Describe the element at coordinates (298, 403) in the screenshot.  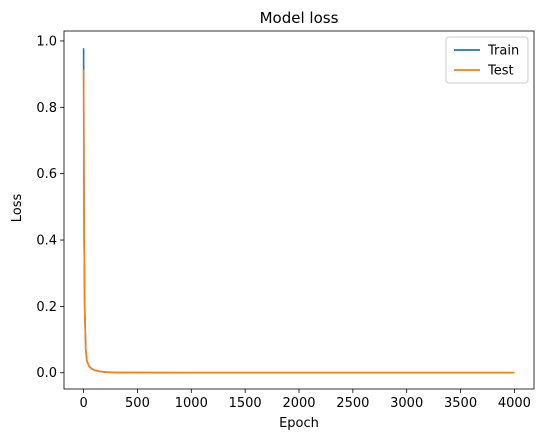
I see `x-tick-label: 2000` at that location.